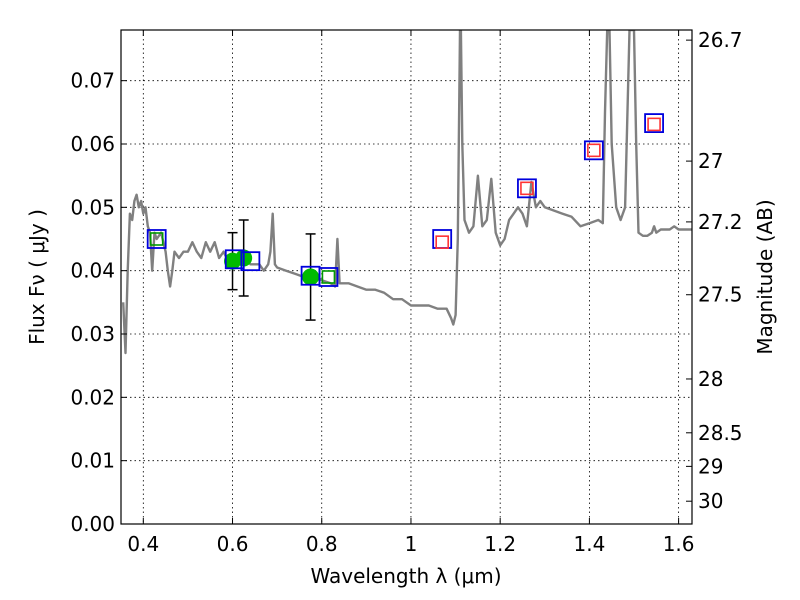 Image resolution: width=800 pixels, height=600 pixels. Describe the element at coordinates (92, 397) in the screenshot. I see `y-tick-label: 0.02` at that location.